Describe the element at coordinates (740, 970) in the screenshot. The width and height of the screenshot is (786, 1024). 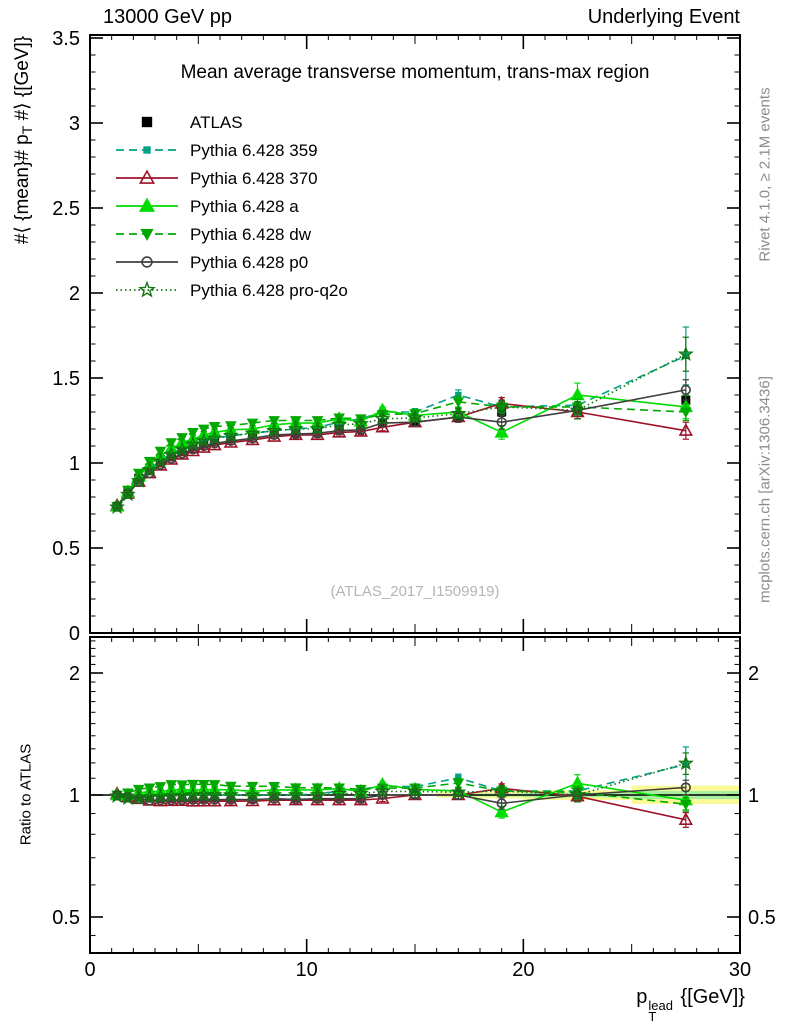
I see `tick-label: 30` at that location.